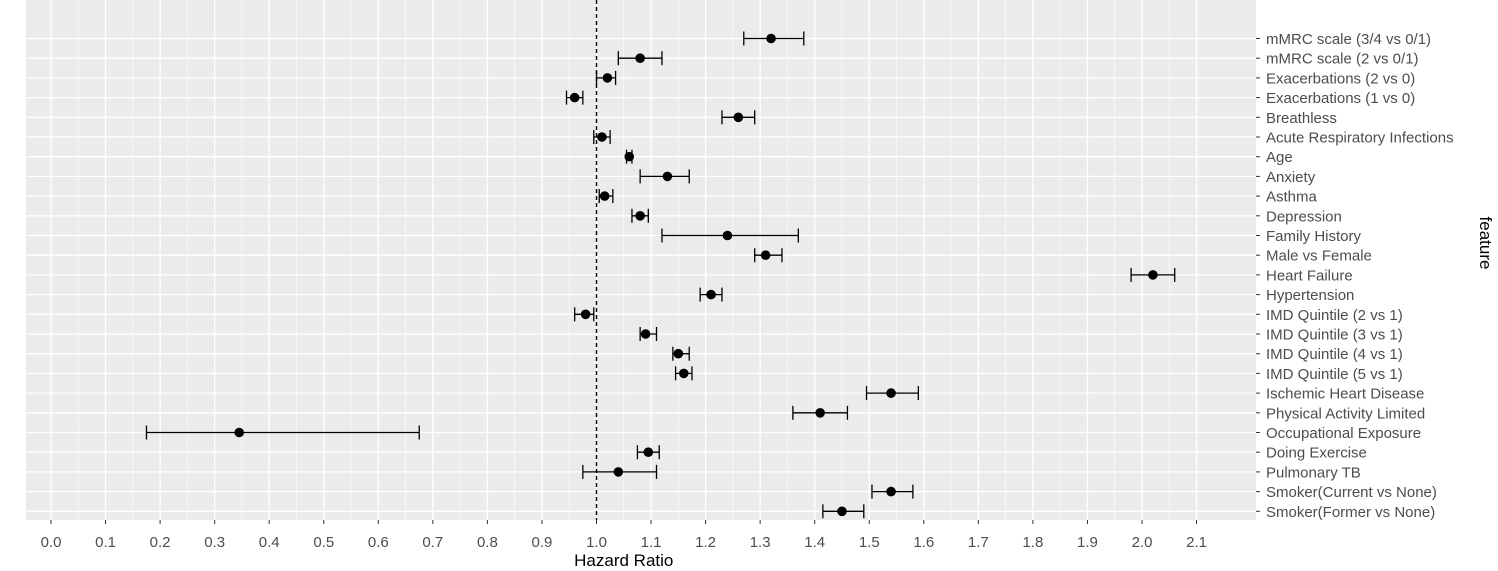  What do you see at coordinates (269, 542) in the screenshot?
I see `x-tick-label: 0.4` at bounding box center [269, 542].